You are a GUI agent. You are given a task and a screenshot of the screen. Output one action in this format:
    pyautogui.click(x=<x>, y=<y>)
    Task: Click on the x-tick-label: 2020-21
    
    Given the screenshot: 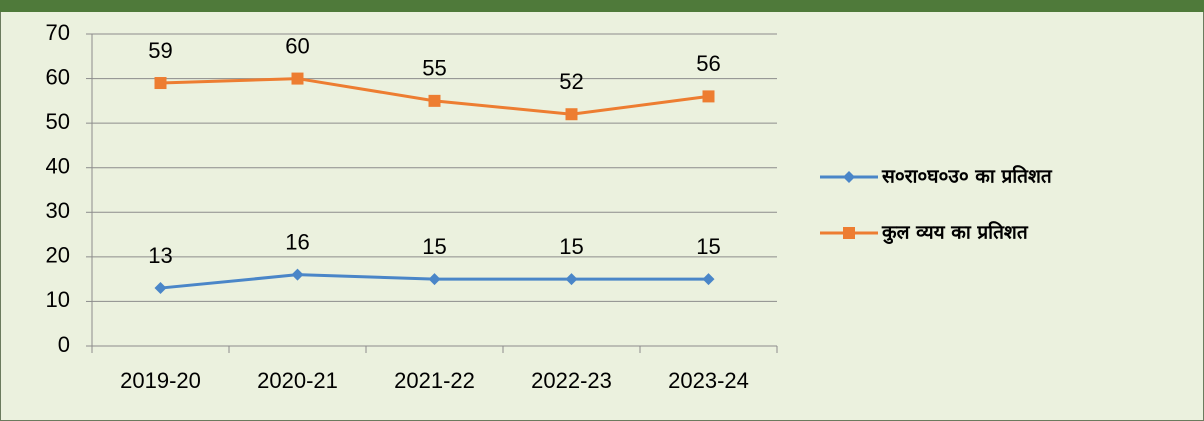 What is the action you would take?
    pyautogui.click(x=297, y=380)
    